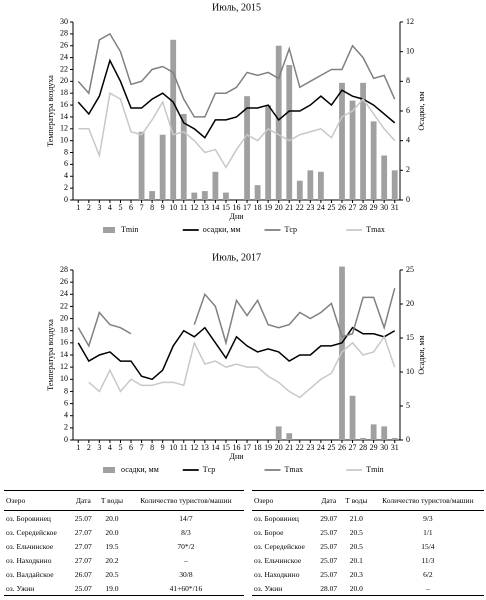 This screenshot has width=486, height=600. I want to click on cell: 26.07, so click(83, 574).